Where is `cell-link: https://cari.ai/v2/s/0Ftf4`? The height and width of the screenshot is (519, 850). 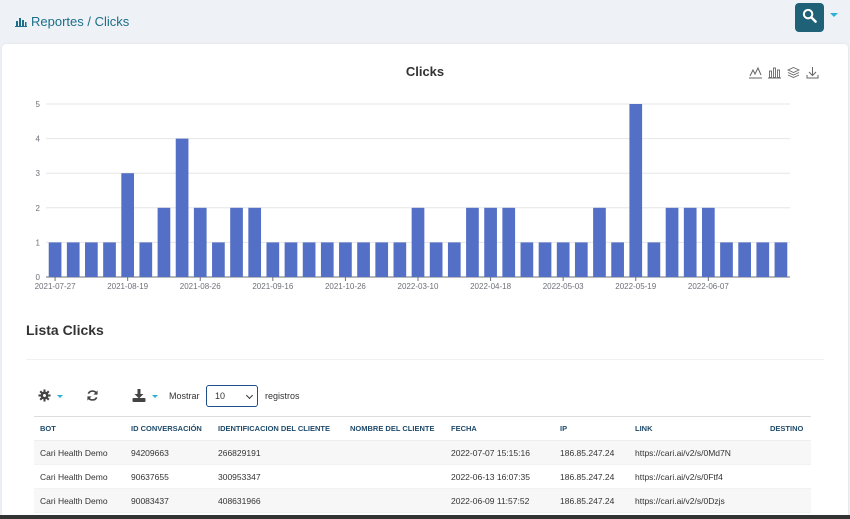 cell-link: https://cari.ai/v2/s/0Ftf4 is located at coordinates (696, 476).